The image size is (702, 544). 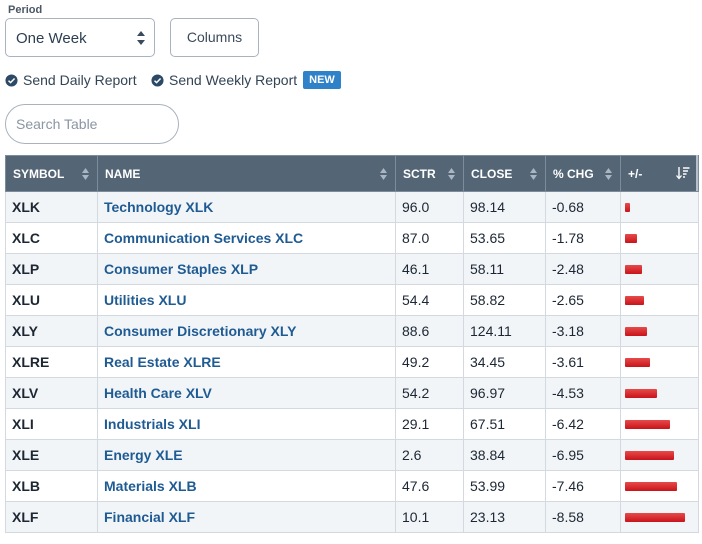 What do you see at coordinates (583, 362) in the screenshot?
I see `cell-pct-chg: -3.61` at bounding box center [583, 362].